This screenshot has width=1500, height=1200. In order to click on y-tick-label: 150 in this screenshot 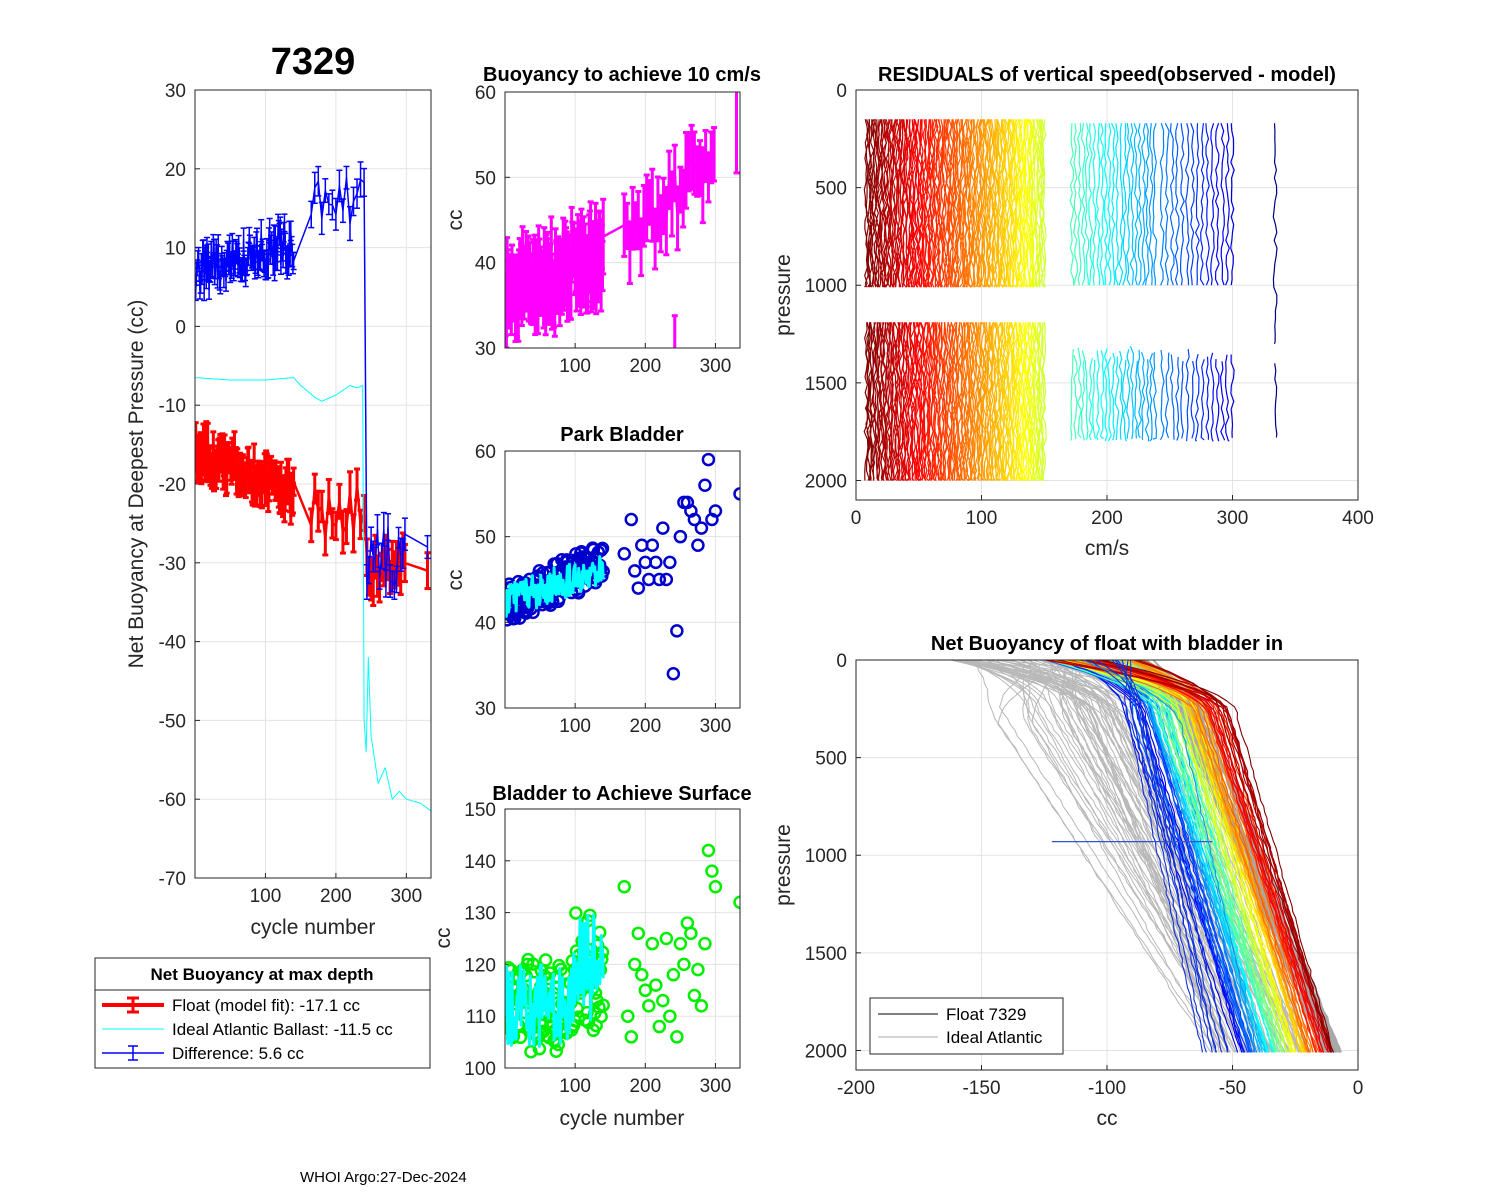, I will do `click(480, 810)`.